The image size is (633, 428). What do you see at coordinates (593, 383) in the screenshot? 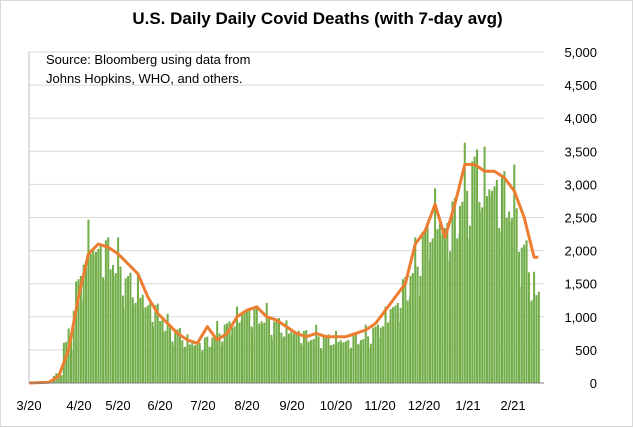
I see `y-tick-label: 0` at bounding box center [593, 383].